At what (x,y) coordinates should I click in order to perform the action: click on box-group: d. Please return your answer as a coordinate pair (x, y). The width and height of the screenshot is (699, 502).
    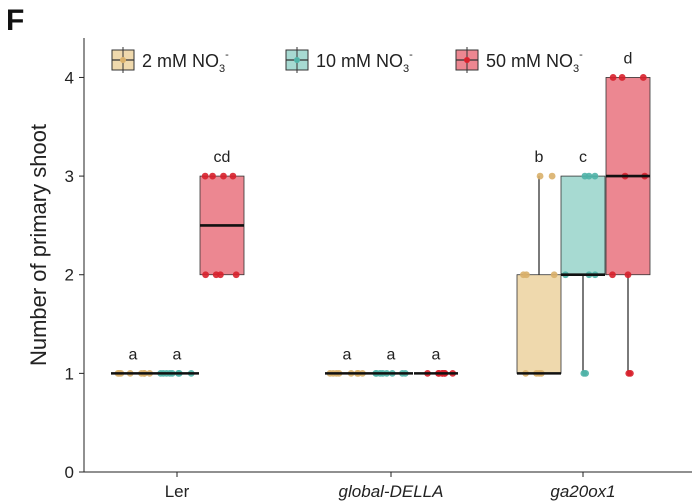
    Looking at the image, I should click on (628, 213).